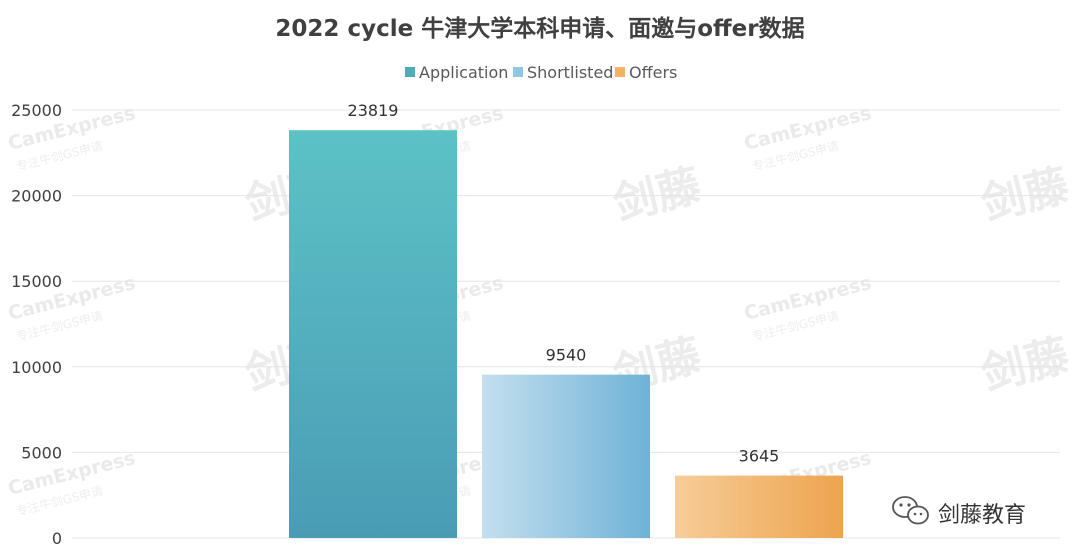  I want to click on legend-item-offers: Offers, so click(646, 72).